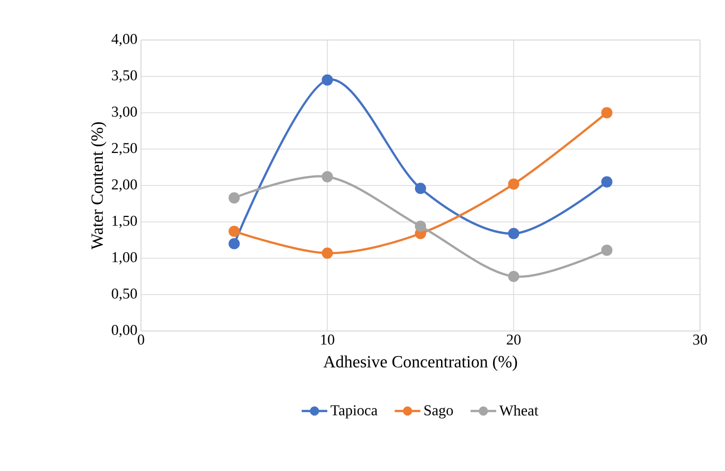 This screenshot has height=471, width=725. Describe the element at coordinates (354, 411) in the screenshot. I see `legend-label: Tapioca` at that location.